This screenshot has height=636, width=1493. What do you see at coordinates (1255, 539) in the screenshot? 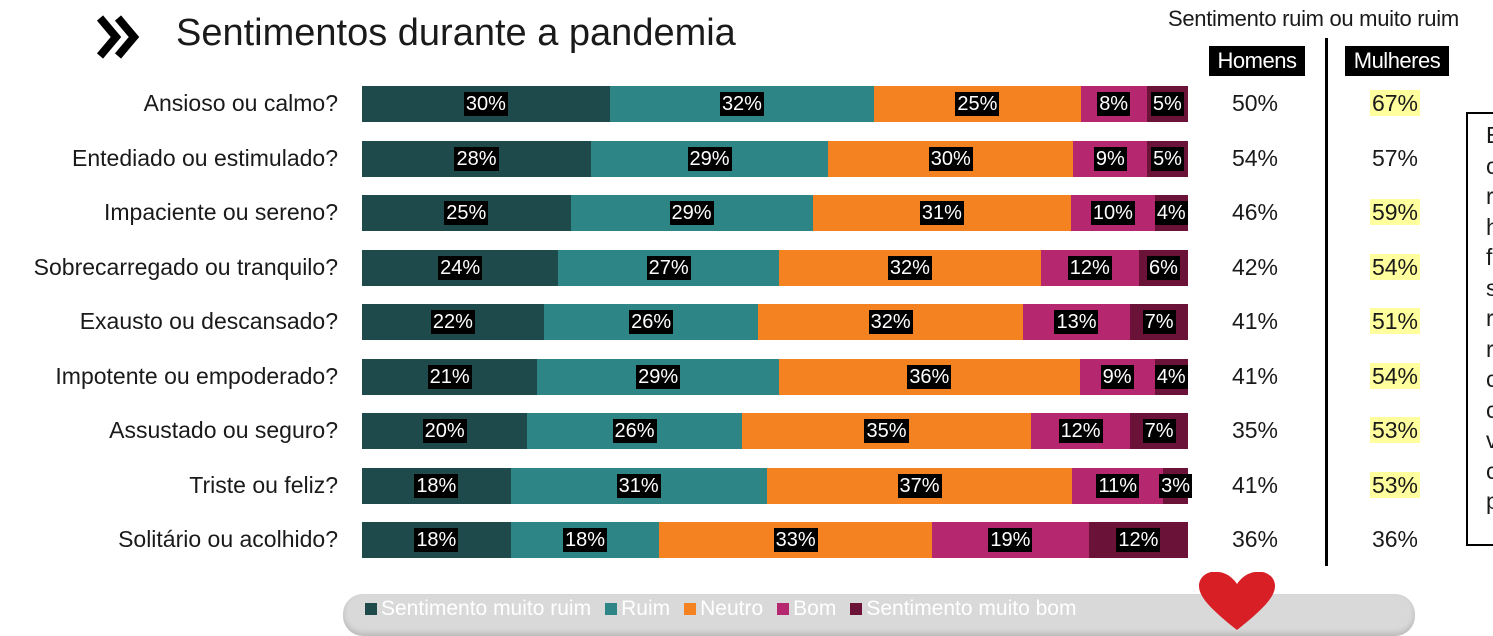
I see `summary-value-men: 36%` at bounding box center [1255, 539].